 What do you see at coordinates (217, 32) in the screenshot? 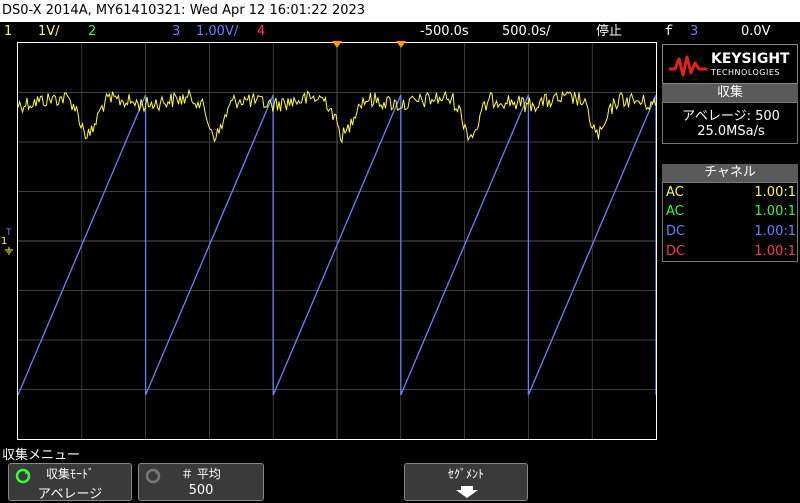
I see `ch3-scale: 1.00V/` at bounding box center [217, 32].